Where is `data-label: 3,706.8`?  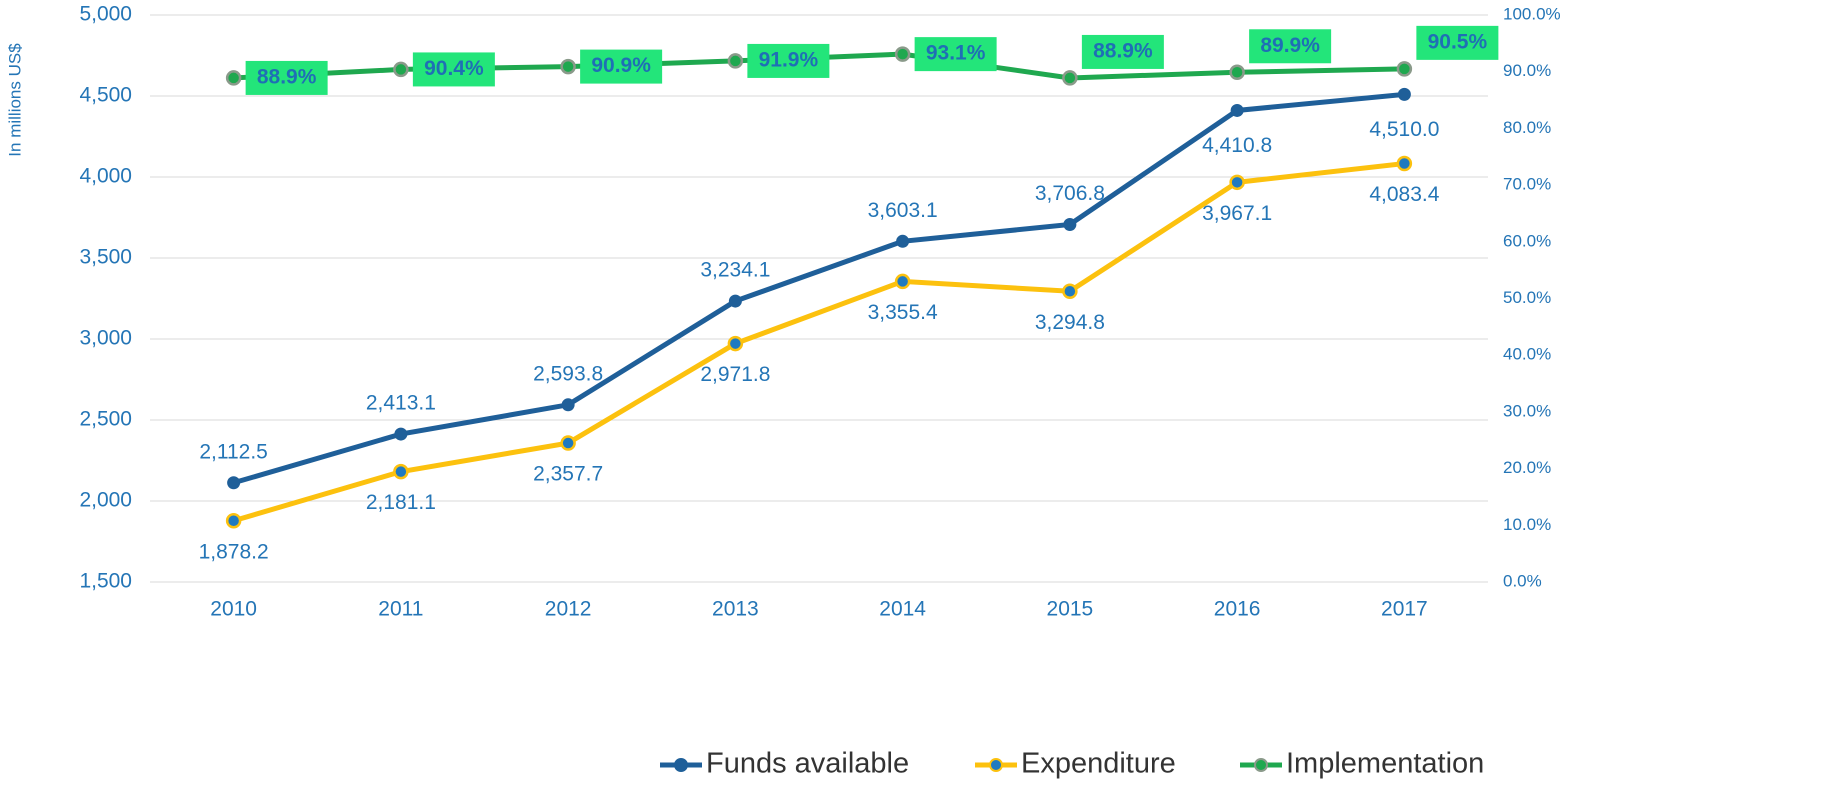
data-label: 3,706.8 is located at coordinates (1070, 193).